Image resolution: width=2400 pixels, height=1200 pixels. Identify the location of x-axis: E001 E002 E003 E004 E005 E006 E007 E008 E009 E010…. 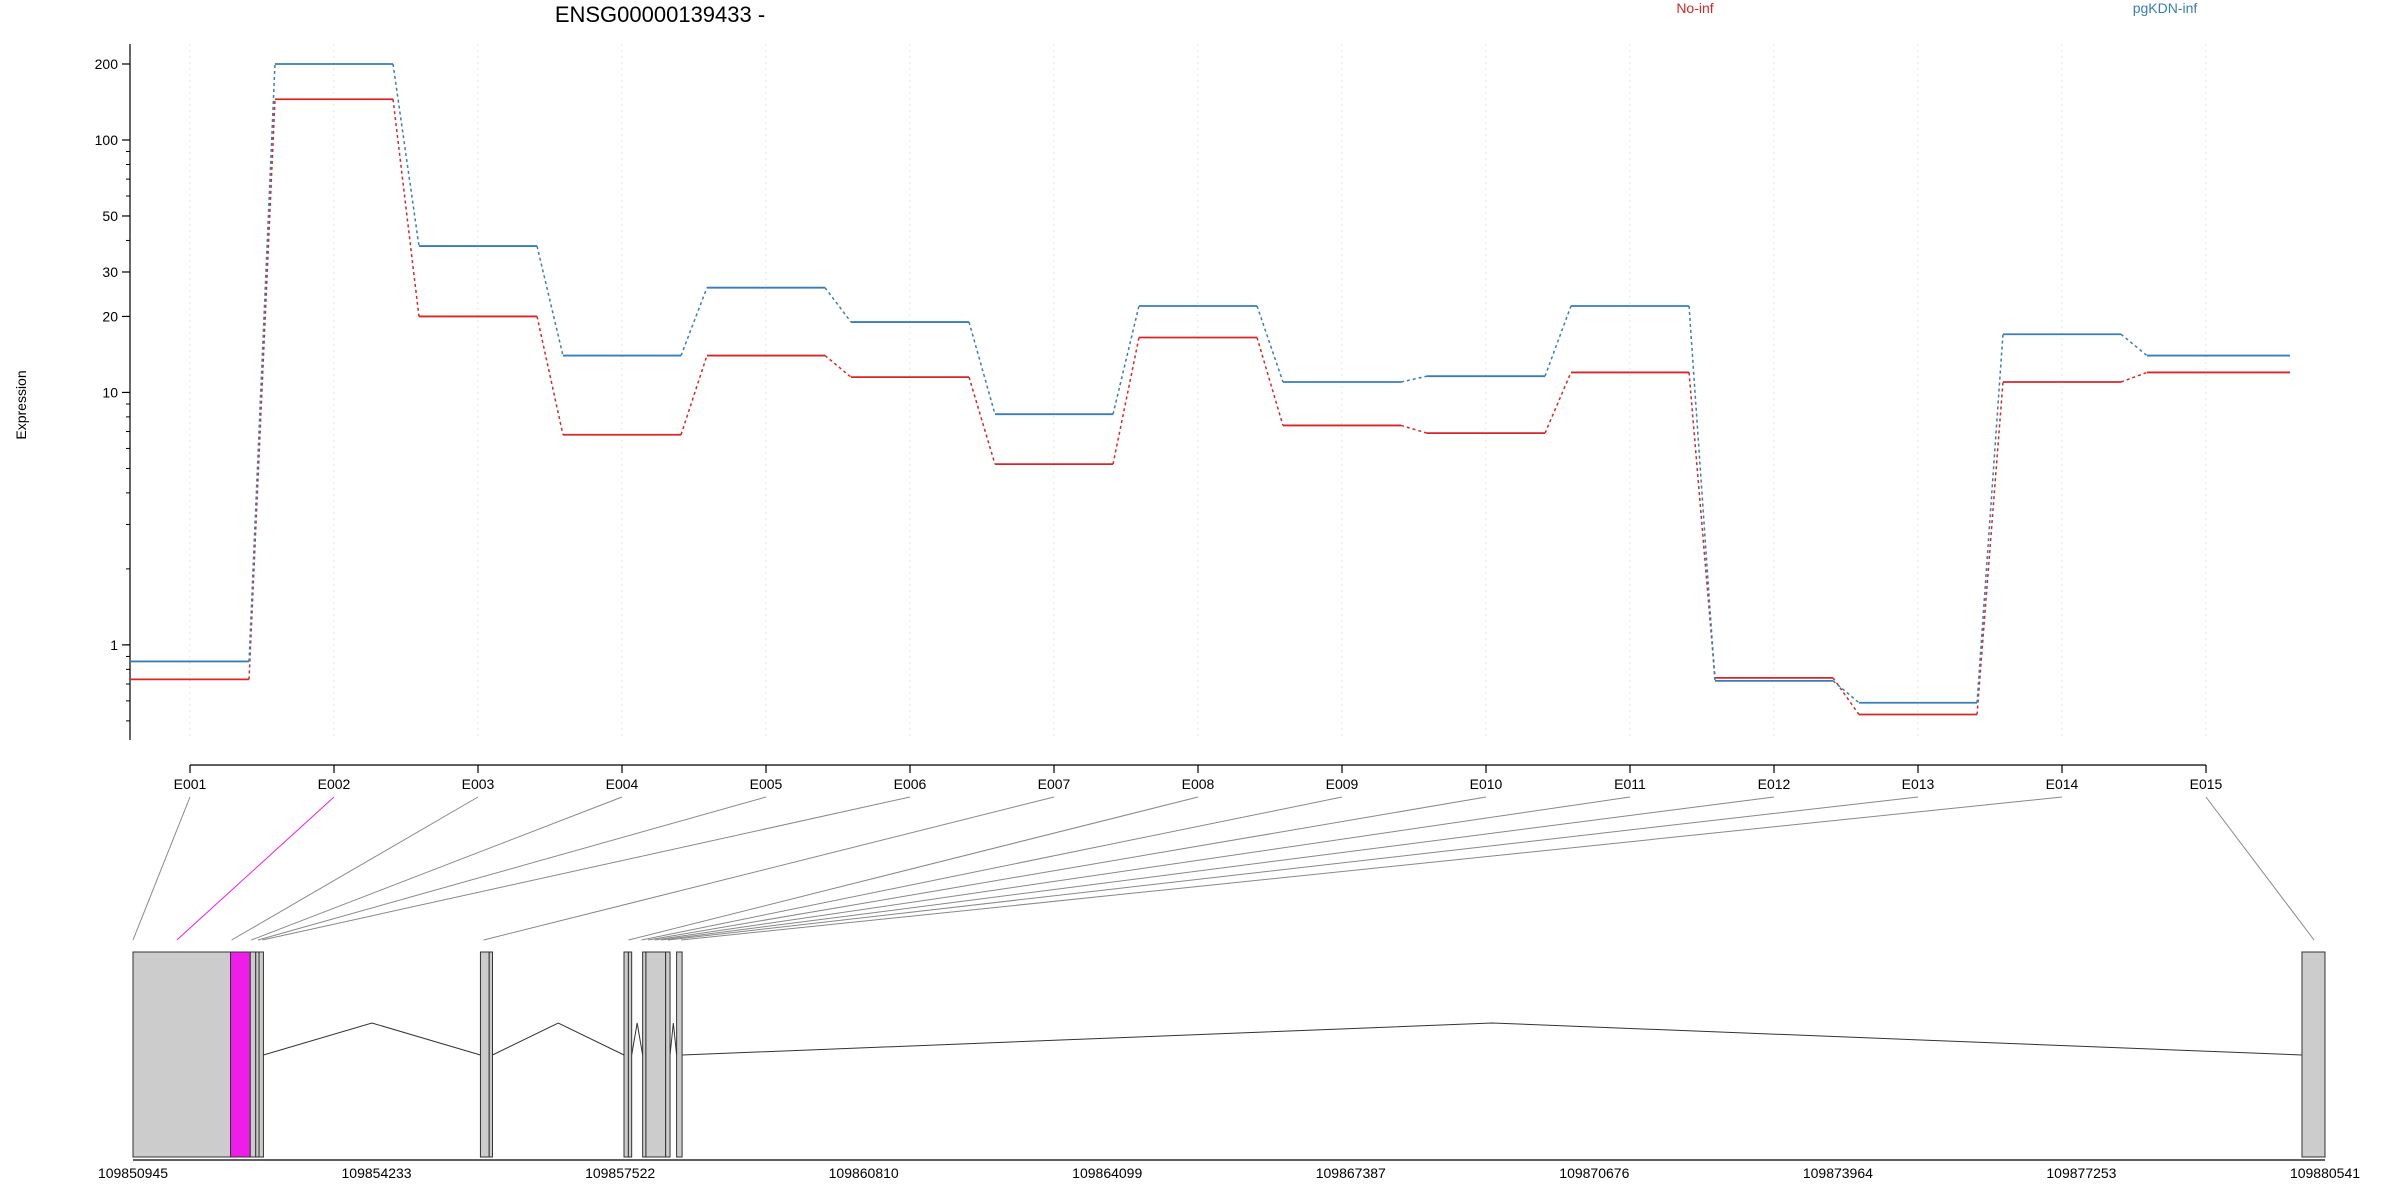
(1198, 778).